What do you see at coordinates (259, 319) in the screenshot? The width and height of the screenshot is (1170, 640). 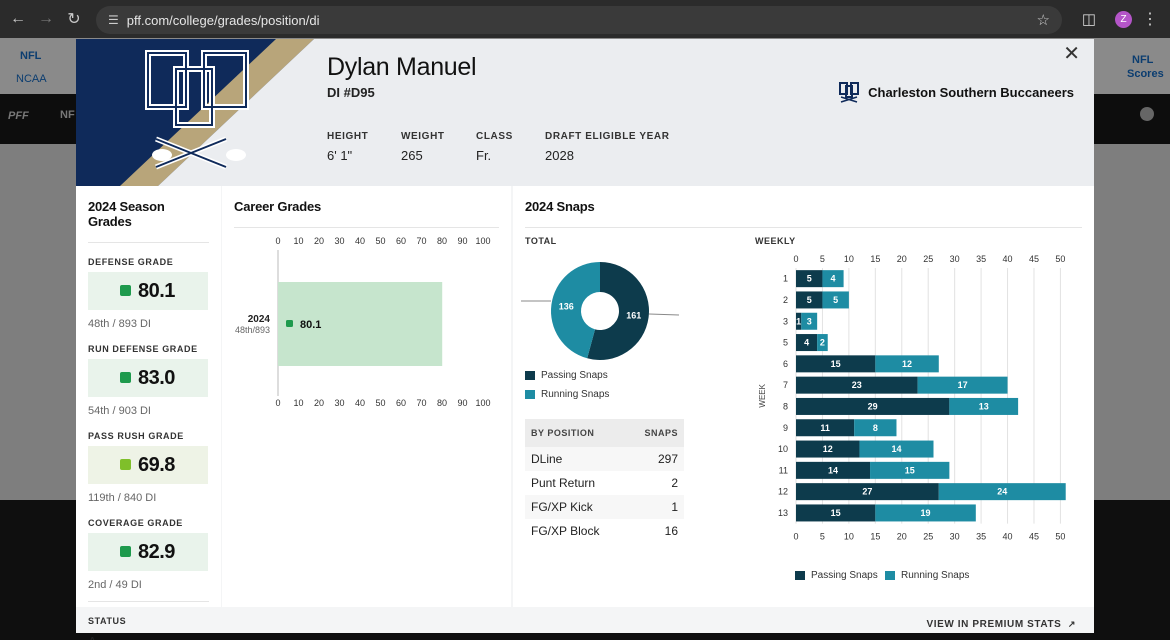 I see `career-year-label: 2024` at bounding box center [259, 319].